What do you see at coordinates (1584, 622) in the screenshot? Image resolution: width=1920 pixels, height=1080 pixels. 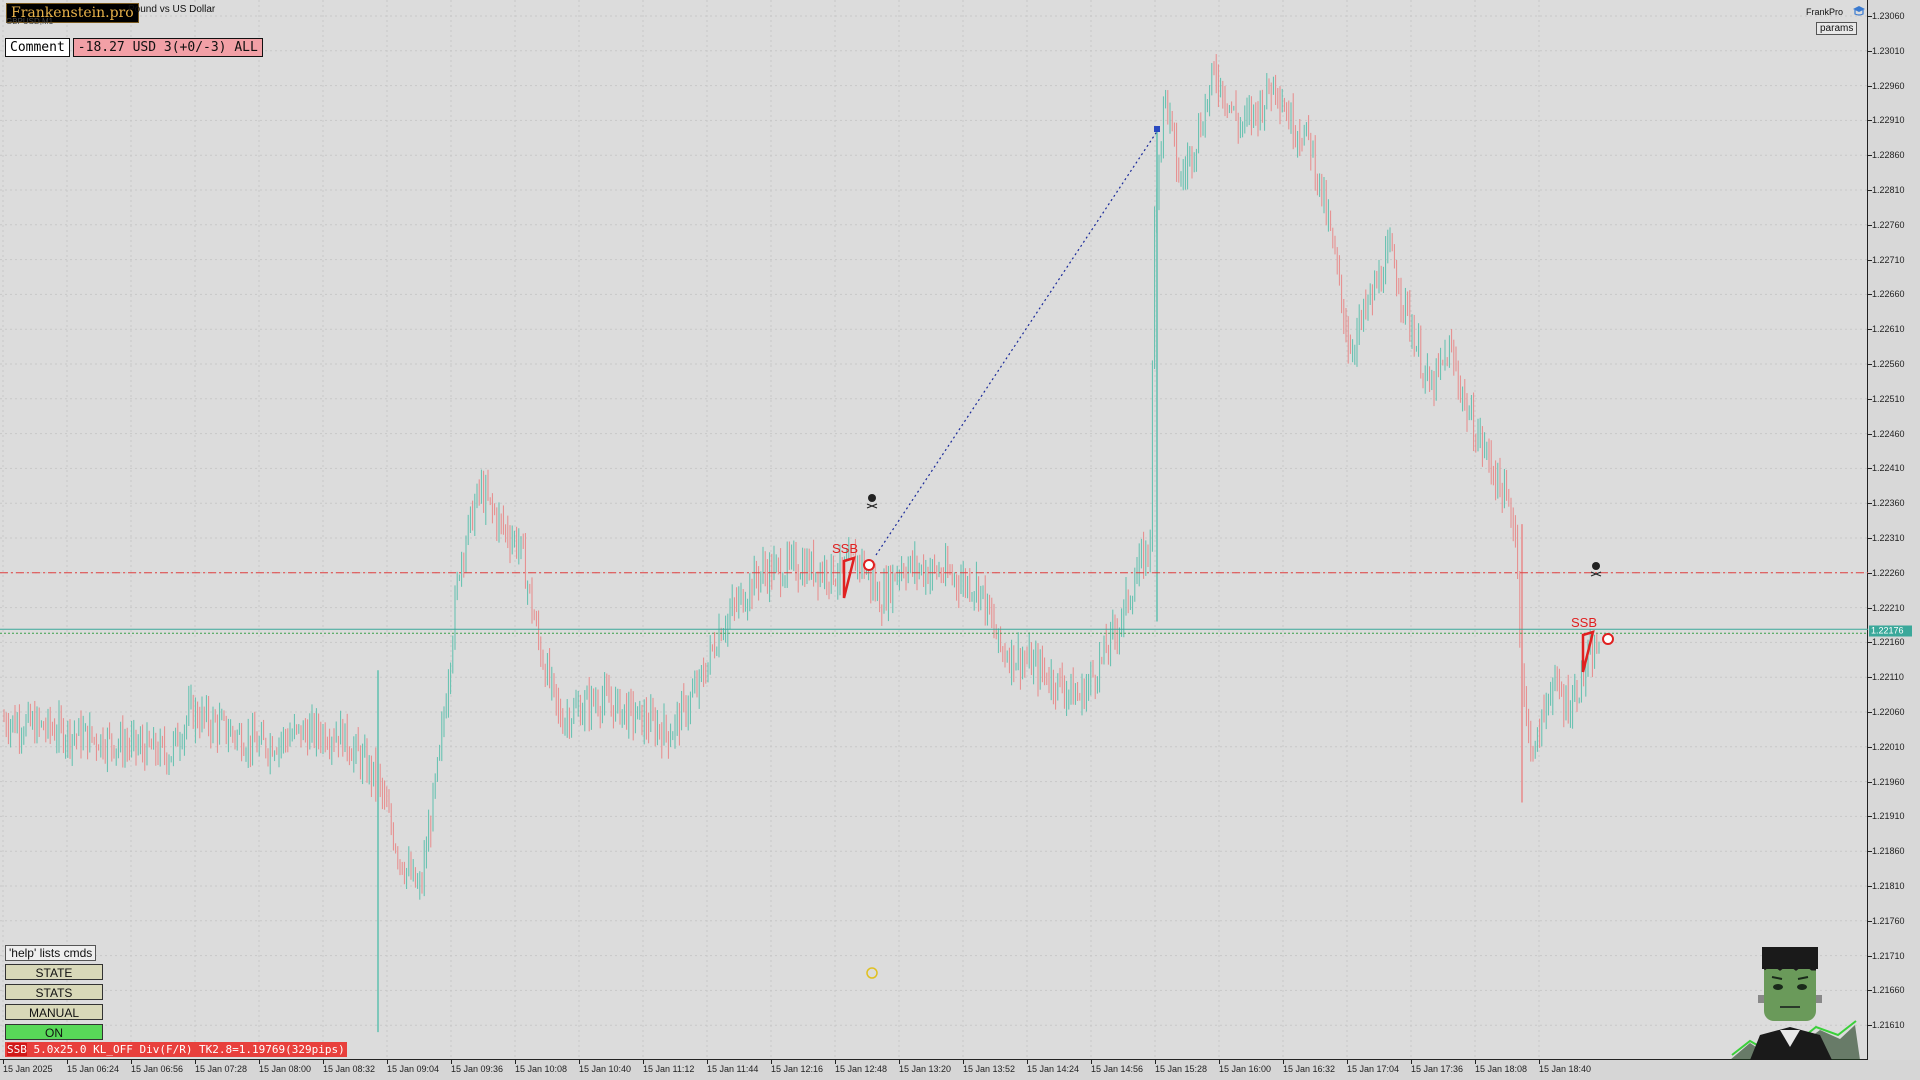 I see `ssb-label: SSB` at bounding box center [1584, 622].